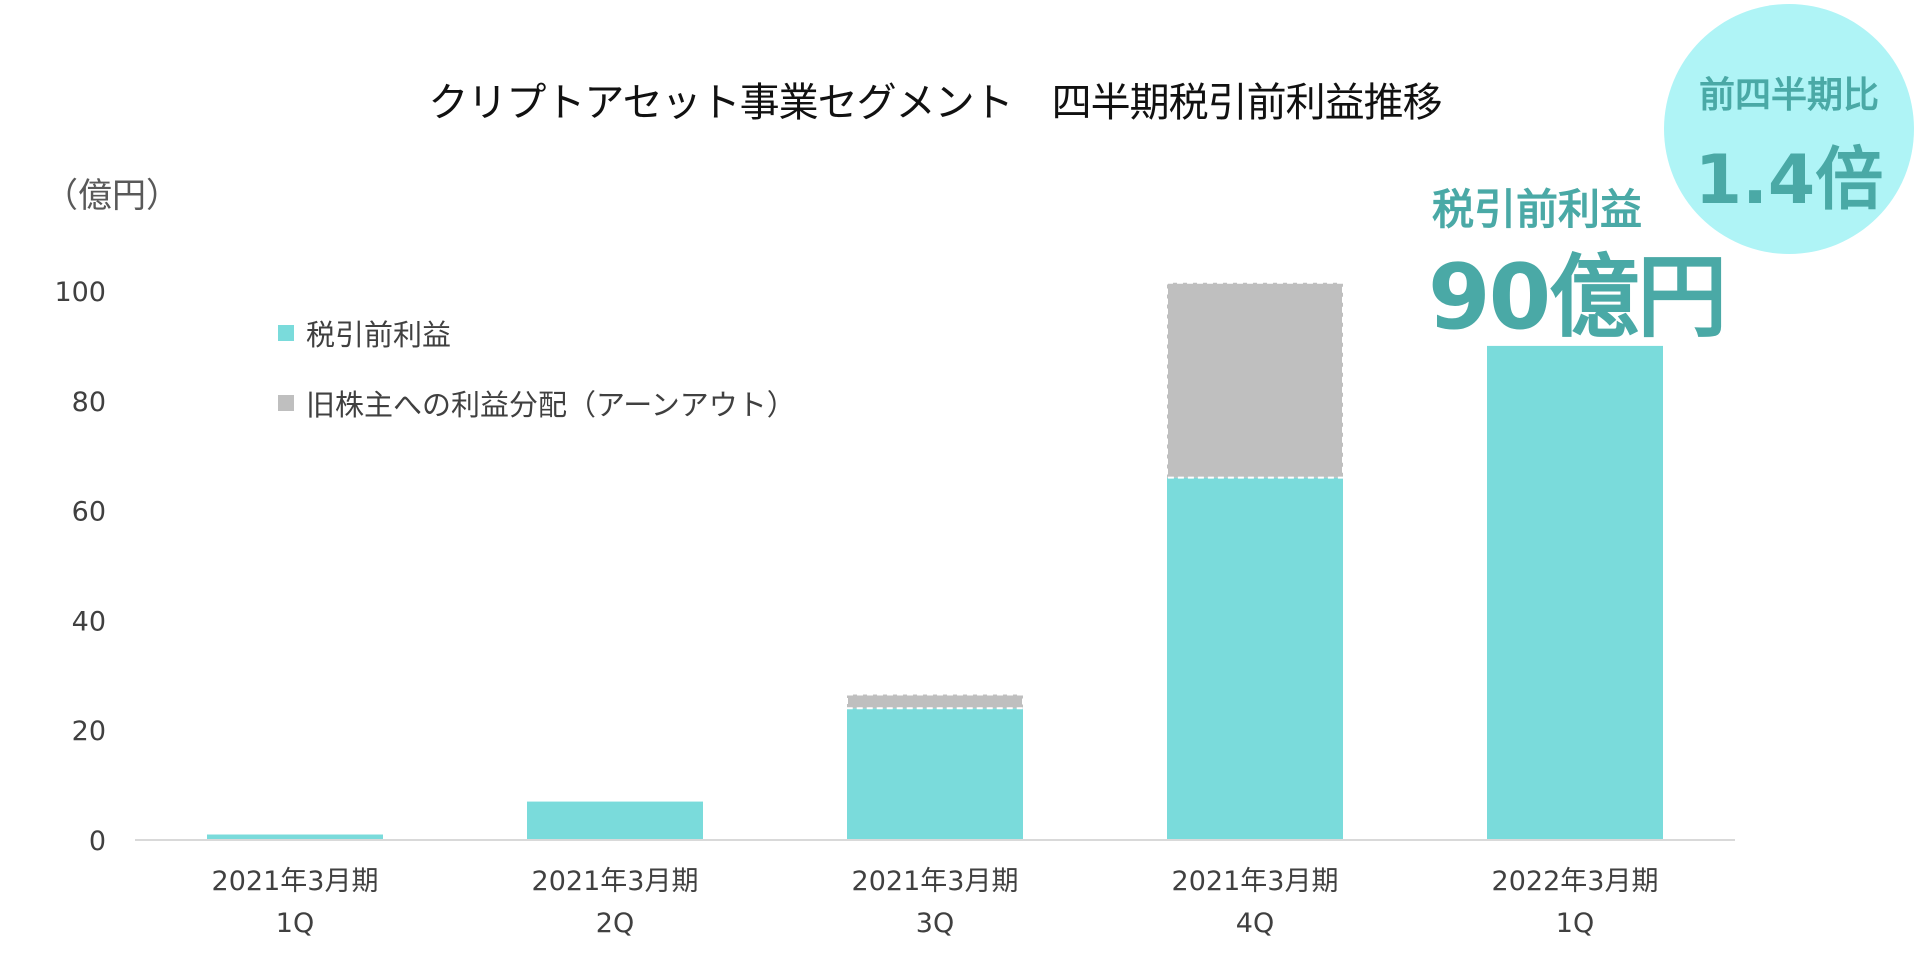 The width and height of the screenshot is (1920, 975). Describe the element at coordinates (80, 292) in the screenshot. I see `y-tick-label-100: 100` at that location.